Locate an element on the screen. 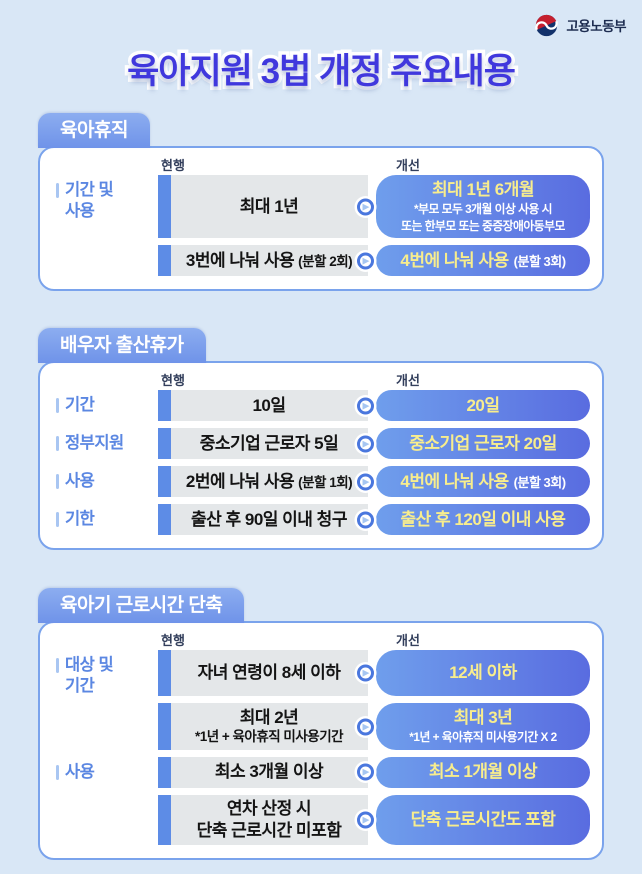  current-value: 연차 산정 시 단축 근로시간 미포함 is located at coordinates (263, 820).